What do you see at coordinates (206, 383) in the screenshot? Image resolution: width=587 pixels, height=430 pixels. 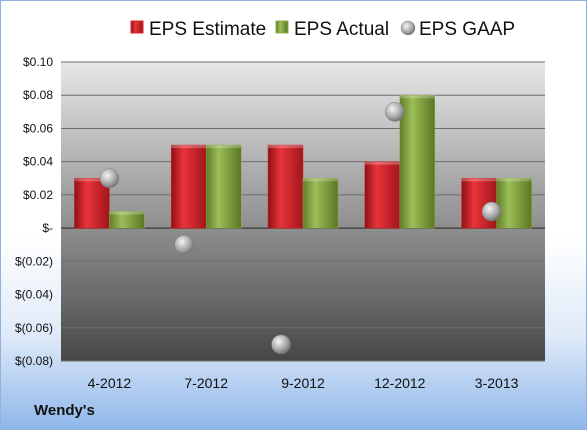 I see `x-tick-label: 7-2012` at bounding box center [206, 383].